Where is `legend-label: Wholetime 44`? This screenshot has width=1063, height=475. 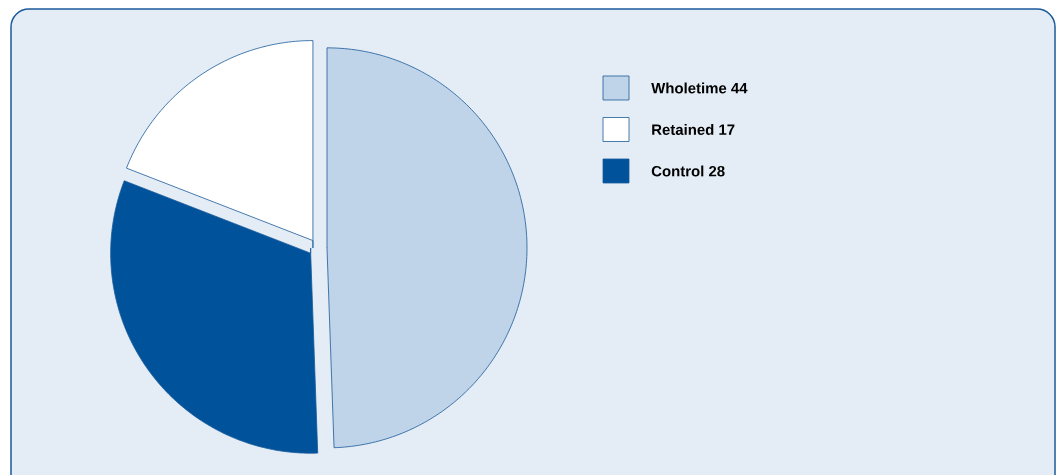 legend-label: Wholetime 44 is located at coordinates (699, 88).